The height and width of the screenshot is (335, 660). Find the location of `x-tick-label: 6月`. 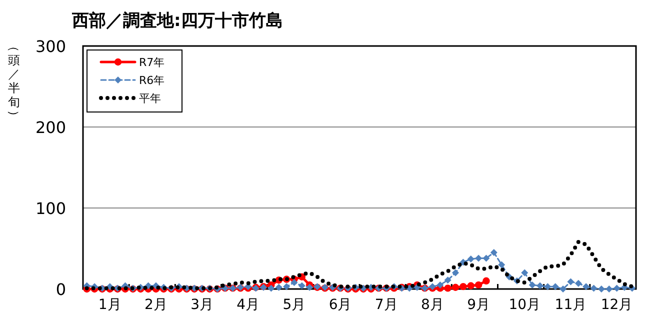

x-tick-label: 6月 is located at coordinates (340, 305).